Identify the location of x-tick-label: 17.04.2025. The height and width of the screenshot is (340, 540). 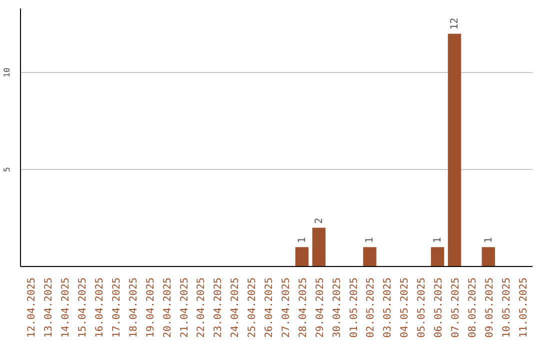
(116, 307).